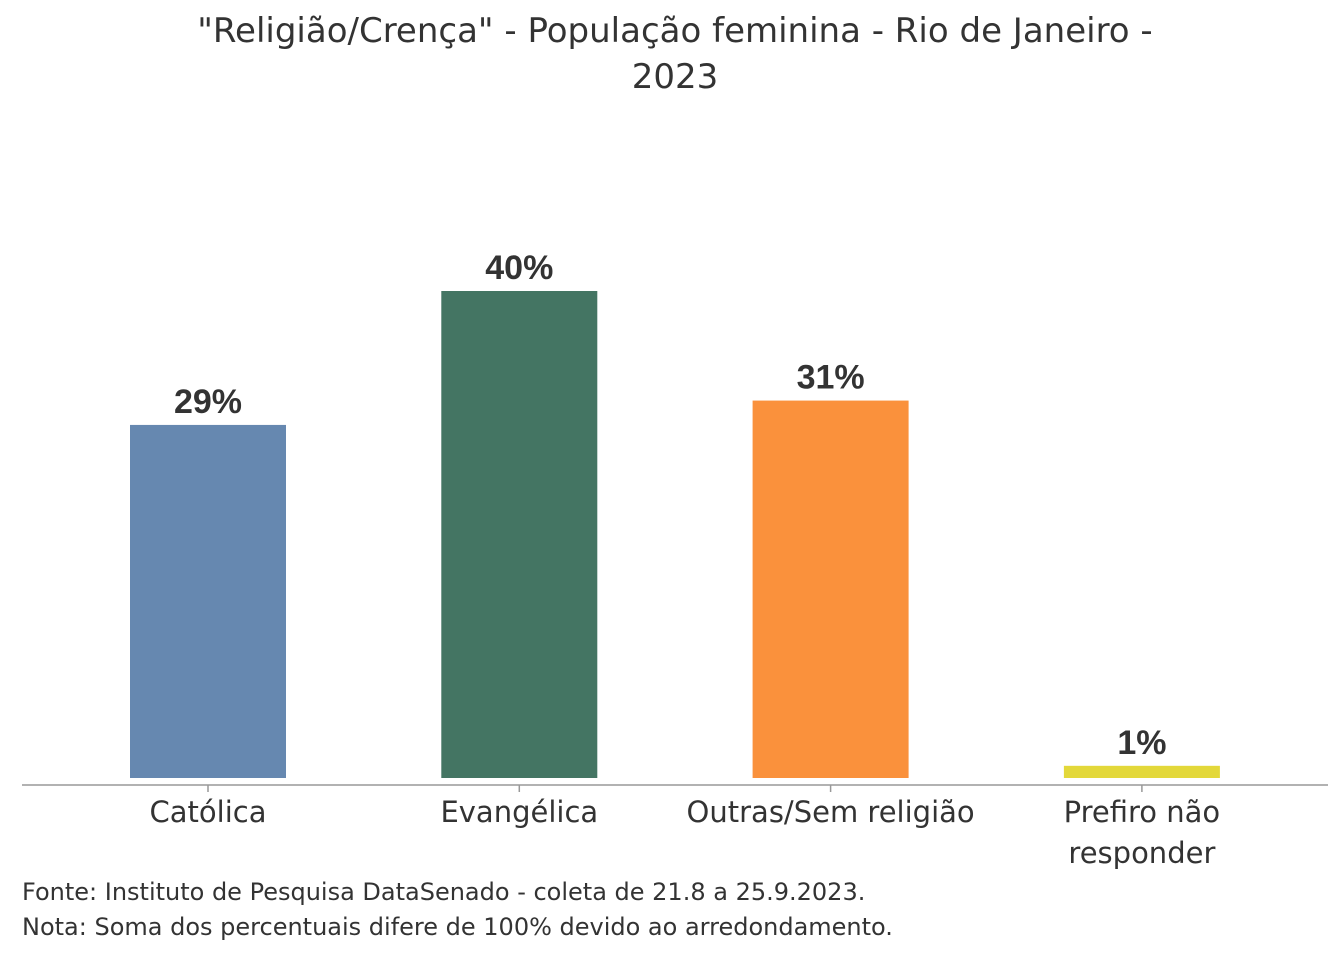 The image size is (1344, 960). I want to click on category-label: Outras/Sem religião, so click(831, 812).